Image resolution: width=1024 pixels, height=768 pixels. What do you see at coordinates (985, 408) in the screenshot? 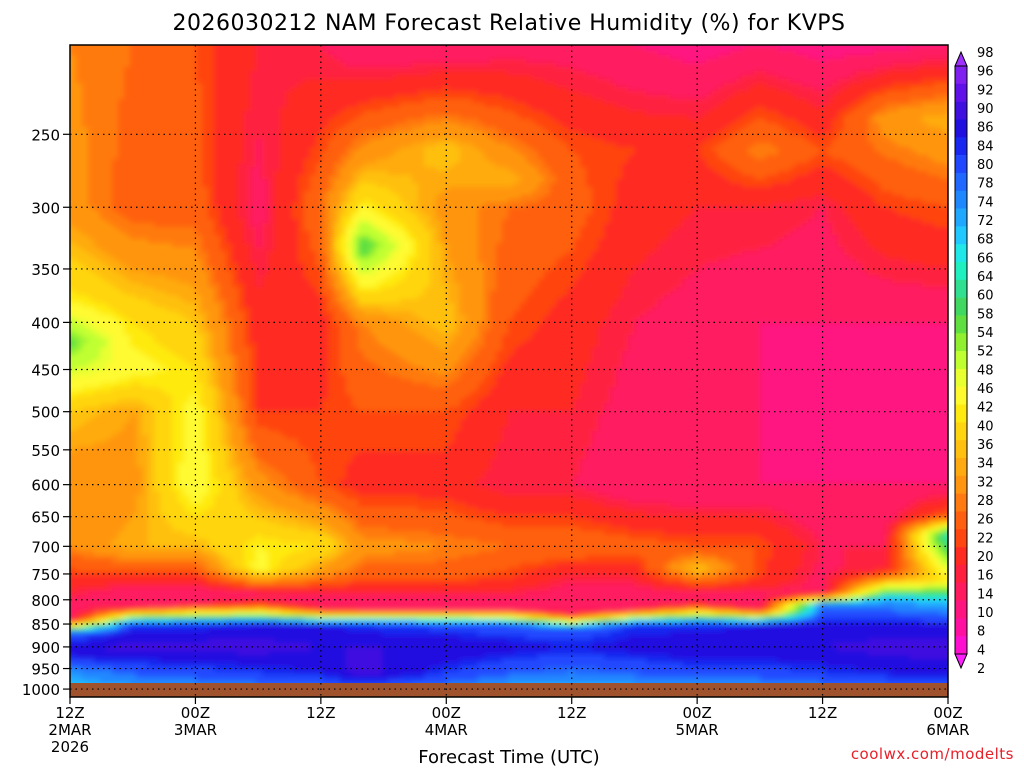
I see `colorbar-label-42: 42` at bounding box center [985, 408].